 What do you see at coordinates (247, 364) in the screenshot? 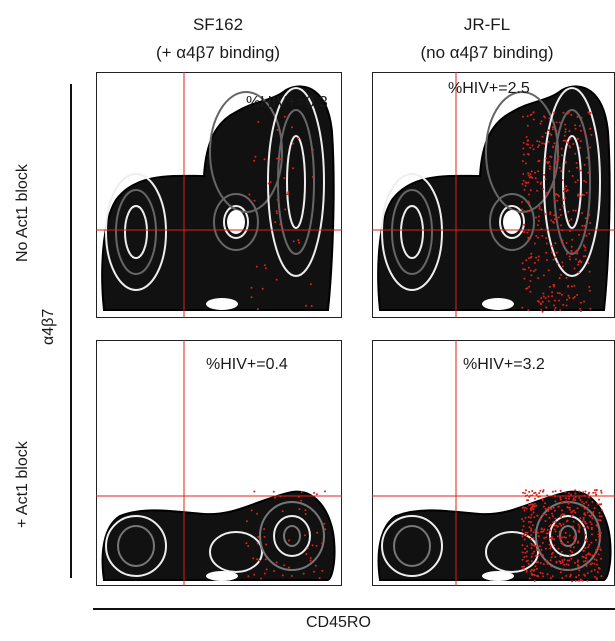
I see `hiv-percent-label: %HIV+=0.4` at bounding box center [247, 364].